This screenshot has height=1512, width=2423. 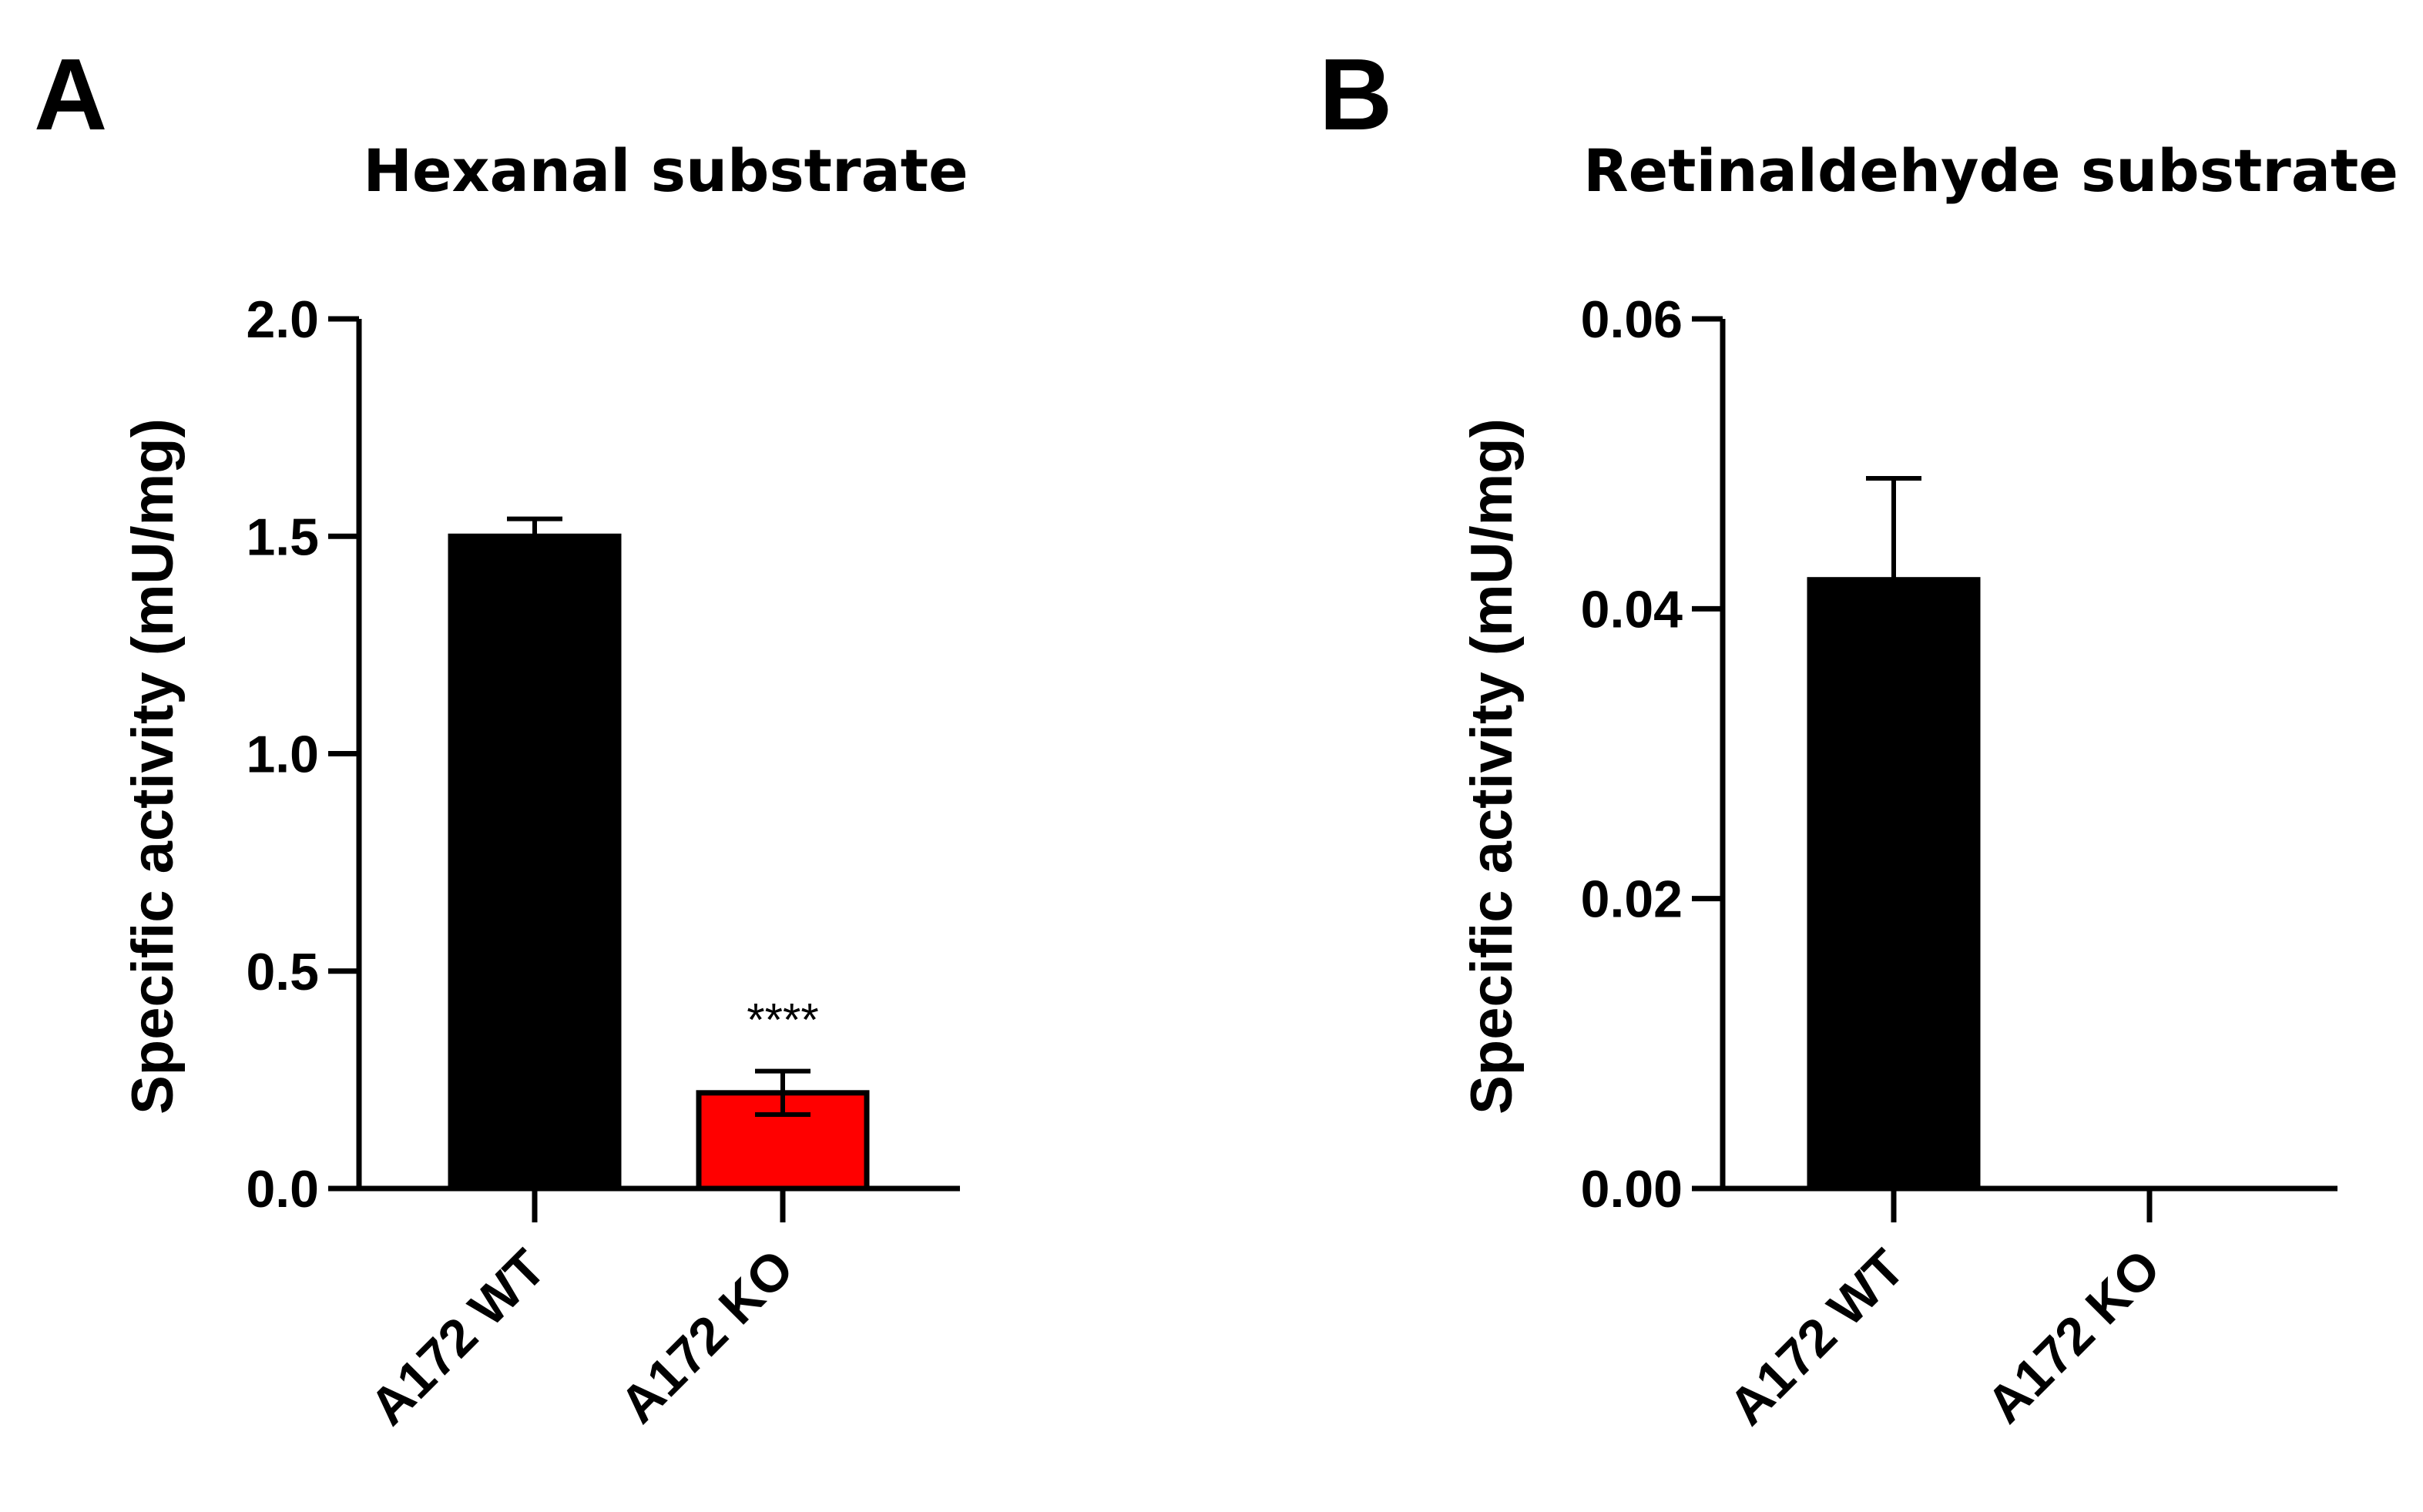 What do you see at coordinates (1492, 767) in the screenshot?
I see `y-axis-label-b: Specific activity (mU/mg)` at bounding box center [1492, 767].